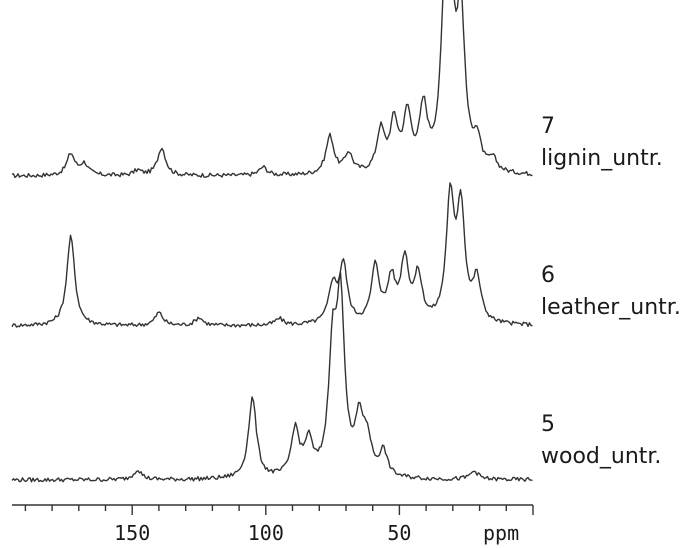 This screenshot has width=688, height=548. Describe the element at coordinates (132, 533) in the screenshot. I see `x-tick-label: 150` at that location.